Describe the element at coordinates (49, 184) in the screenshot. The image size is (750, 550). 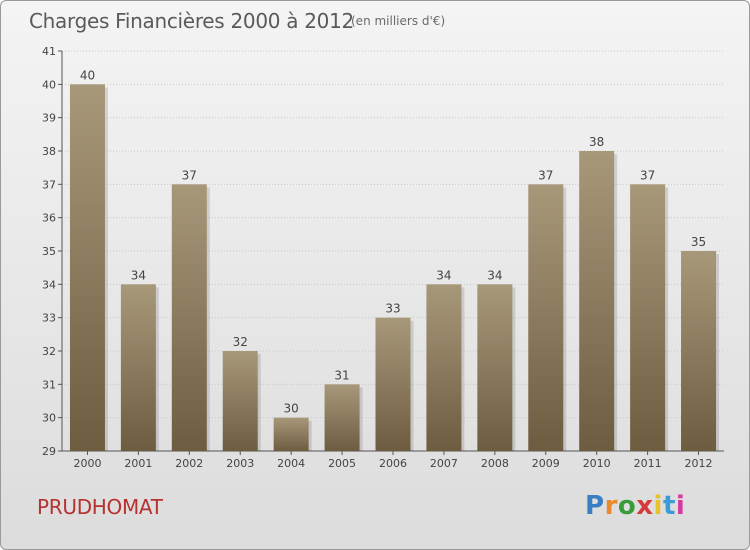
I see `y-tick-label: 37` at that location.